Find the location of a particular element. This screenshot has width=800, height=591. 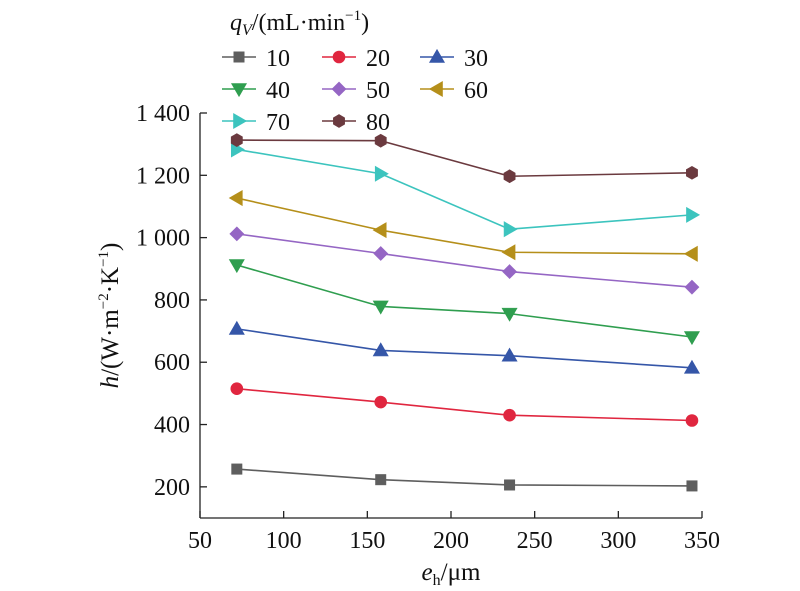

legend: qV/(mL·min−1) 10 20 30 40 50 60 70 80 is located at coordinates (355, 72).